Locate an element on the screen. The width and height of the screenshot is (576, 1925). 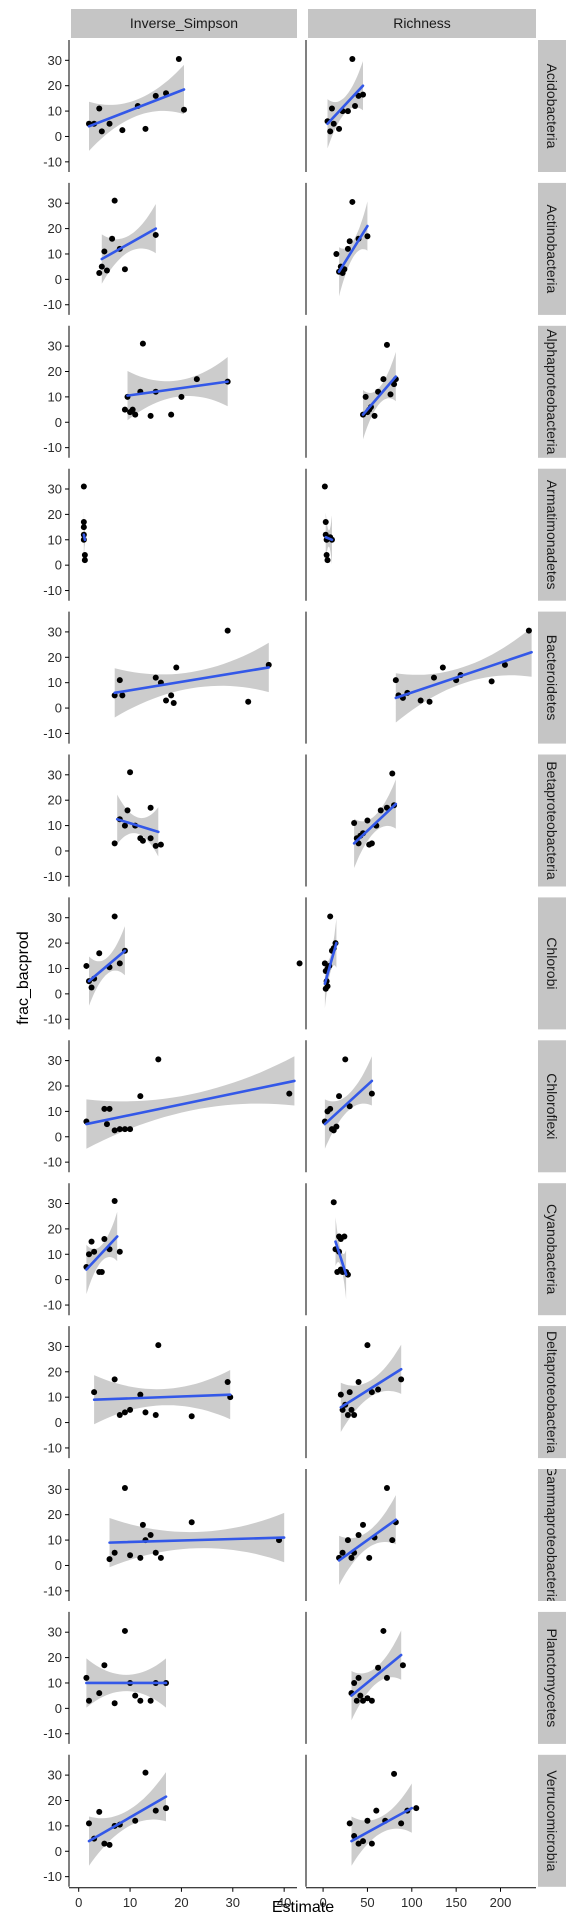
panel-betaproteobacteria-richness is located at coordinates (374, 819).